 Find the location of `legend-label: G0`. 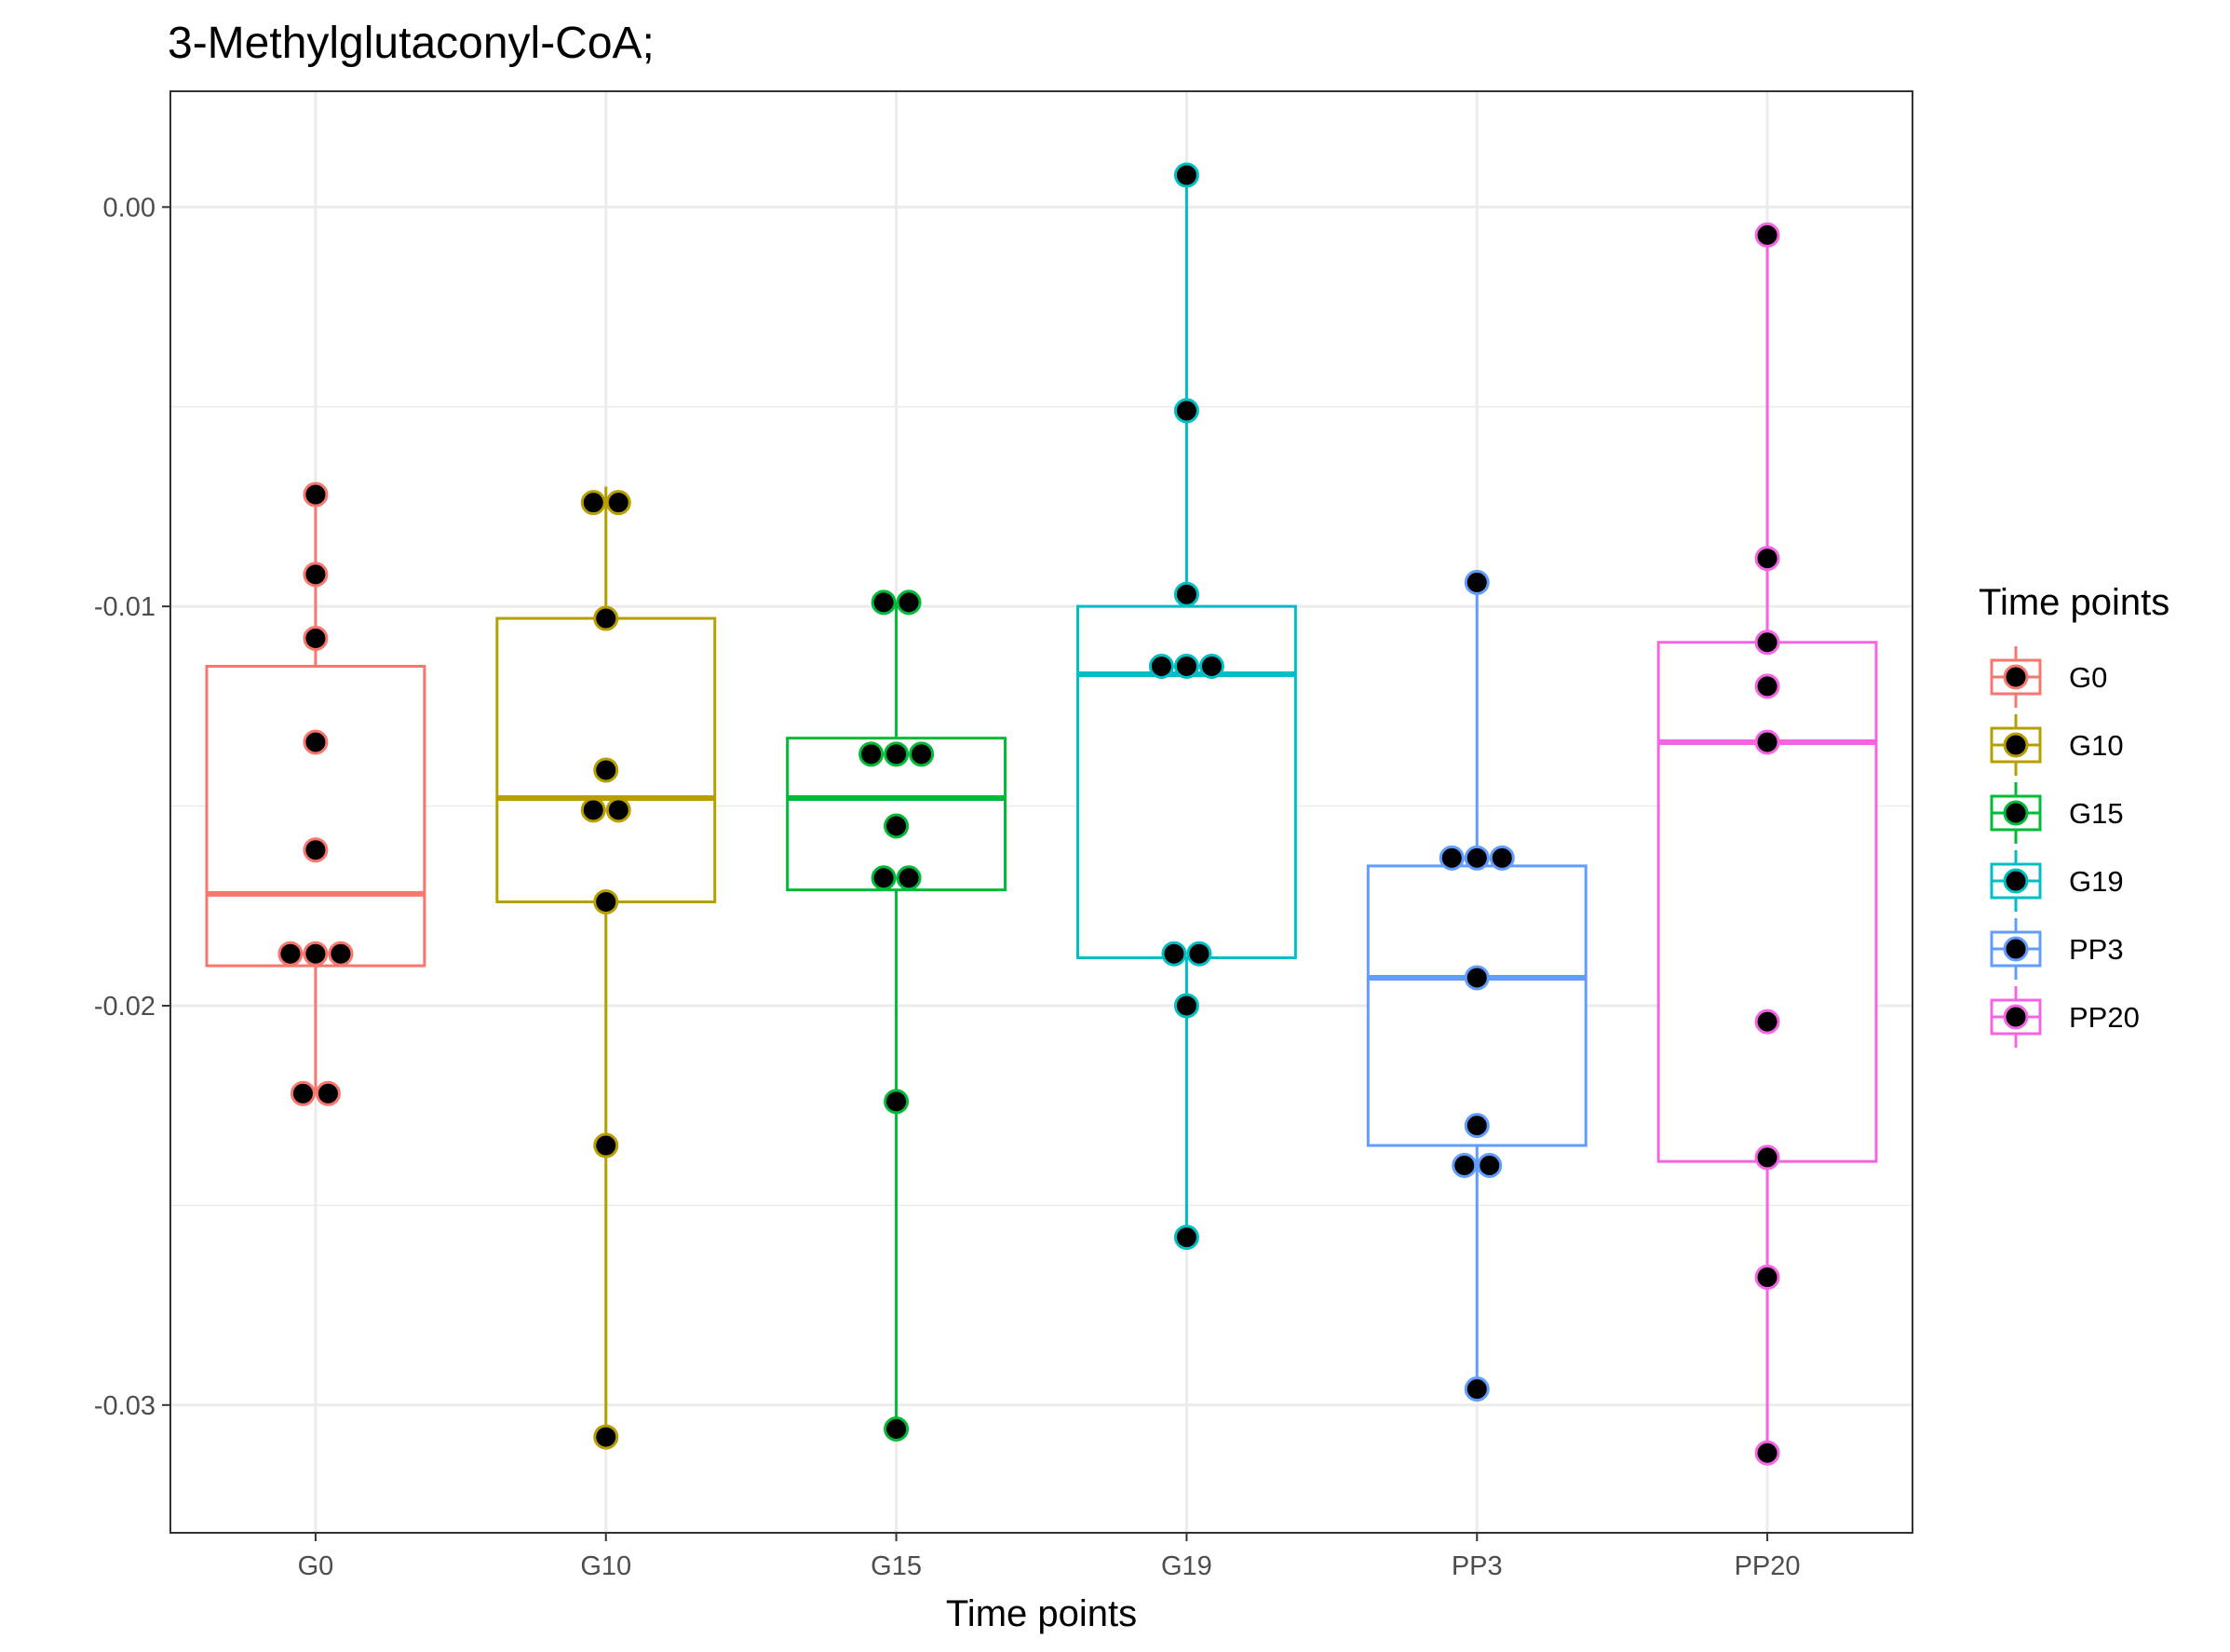

legend-label: G0 is located at coordinates (2088, 677).